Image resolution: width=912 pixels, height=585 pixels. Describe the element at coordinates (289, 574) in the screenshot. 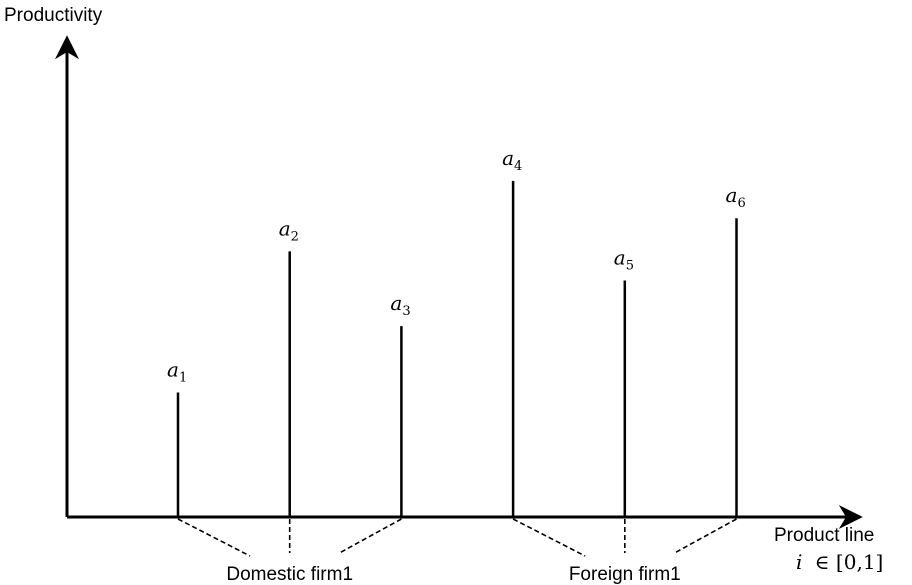

I see `firm-label-1: Domestic firm1` at that location.